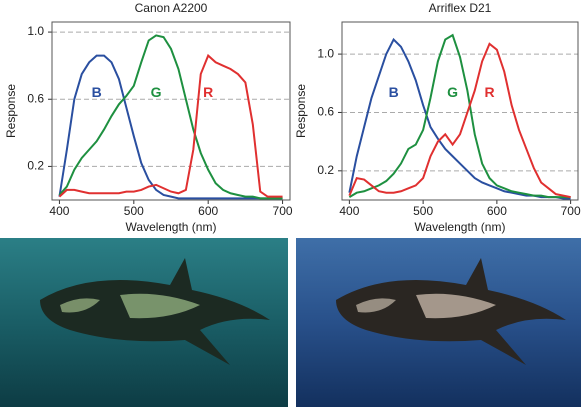  What do you see at coordinates (460, 8) in the screenshot?
I see `chart-title: Arriflex D21` at bounding box center [460, 8].